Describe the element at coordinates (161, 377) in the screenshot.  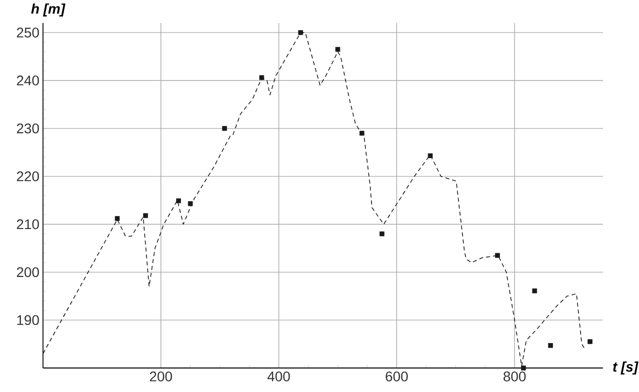
I see `x-tick-label: 200` at that location.